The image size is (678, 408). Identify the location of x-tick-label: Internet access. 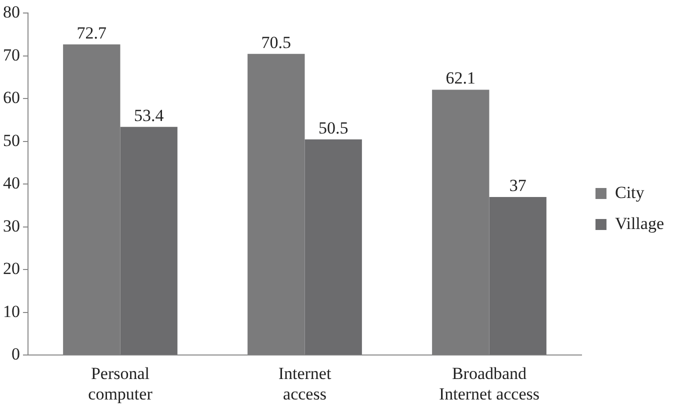
(305, 384).